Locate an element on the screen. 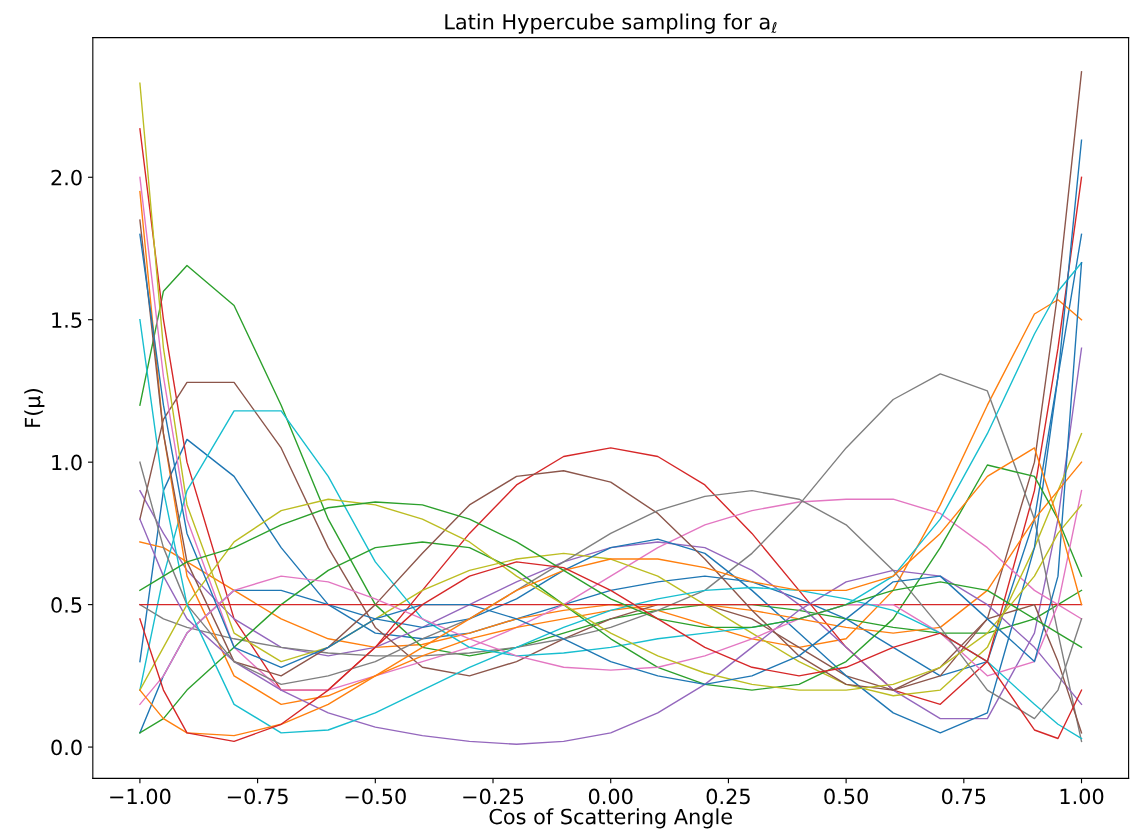  x-tick-label: 1.00 is located at coordinates (1082, 796).